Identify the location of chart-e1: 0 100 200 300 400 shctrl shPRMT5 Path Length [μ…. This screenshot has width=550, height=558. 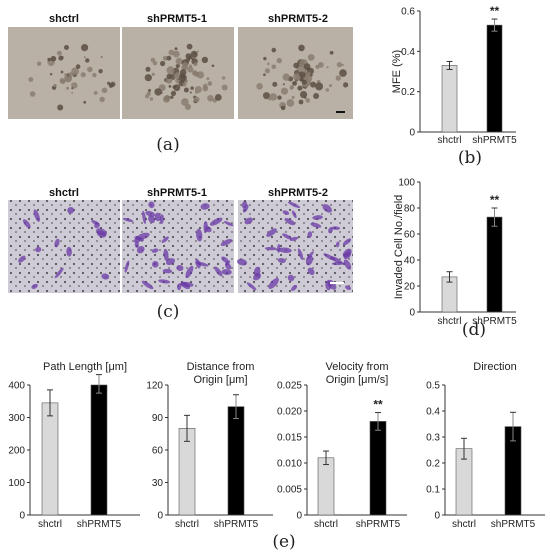
(74, 445).